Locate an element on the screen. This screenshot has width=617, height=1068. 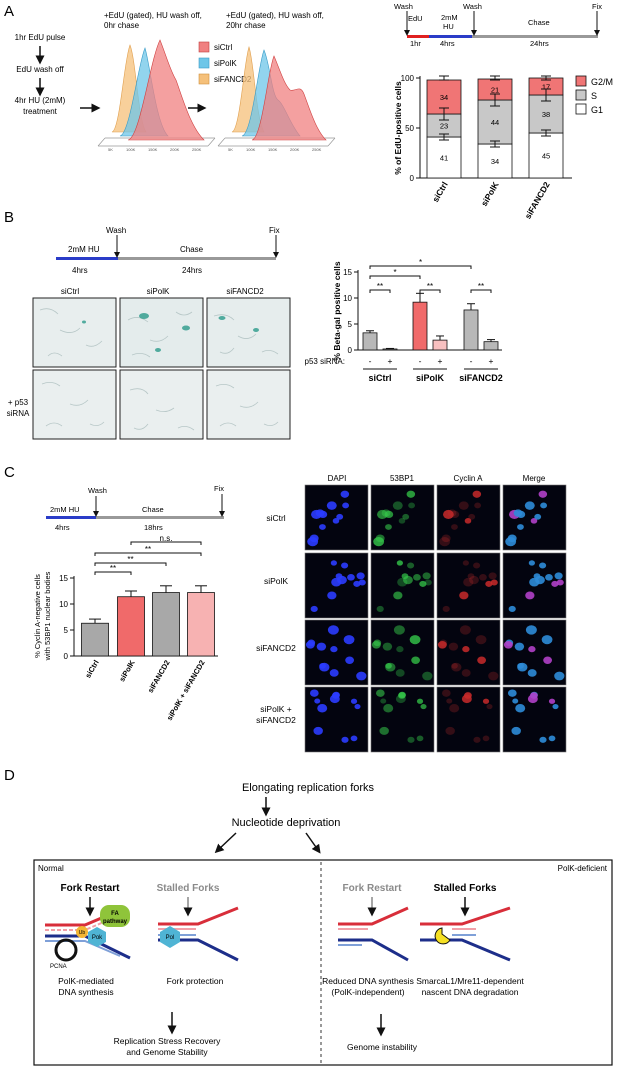
tl-c-treat: 2mM HU is located at coordinates (65, 509).